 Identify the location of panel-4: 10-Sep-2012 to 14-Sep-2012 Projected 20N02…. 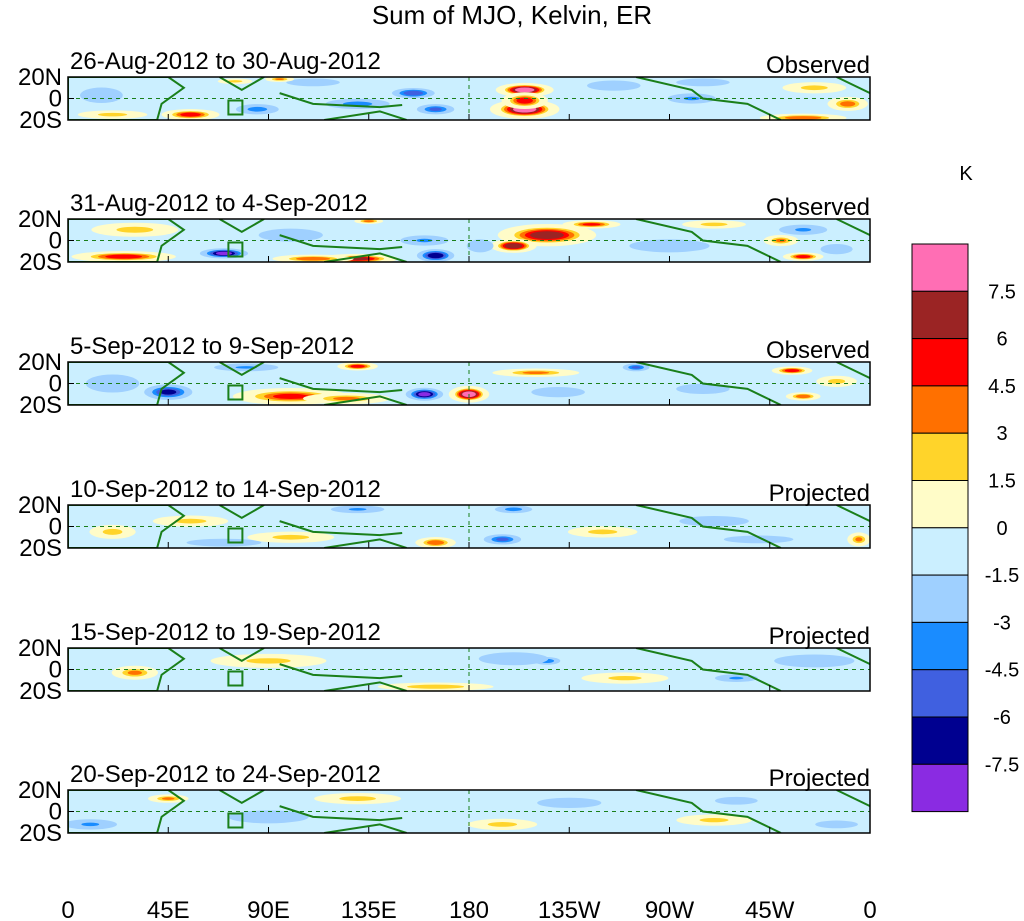
(444, 519).